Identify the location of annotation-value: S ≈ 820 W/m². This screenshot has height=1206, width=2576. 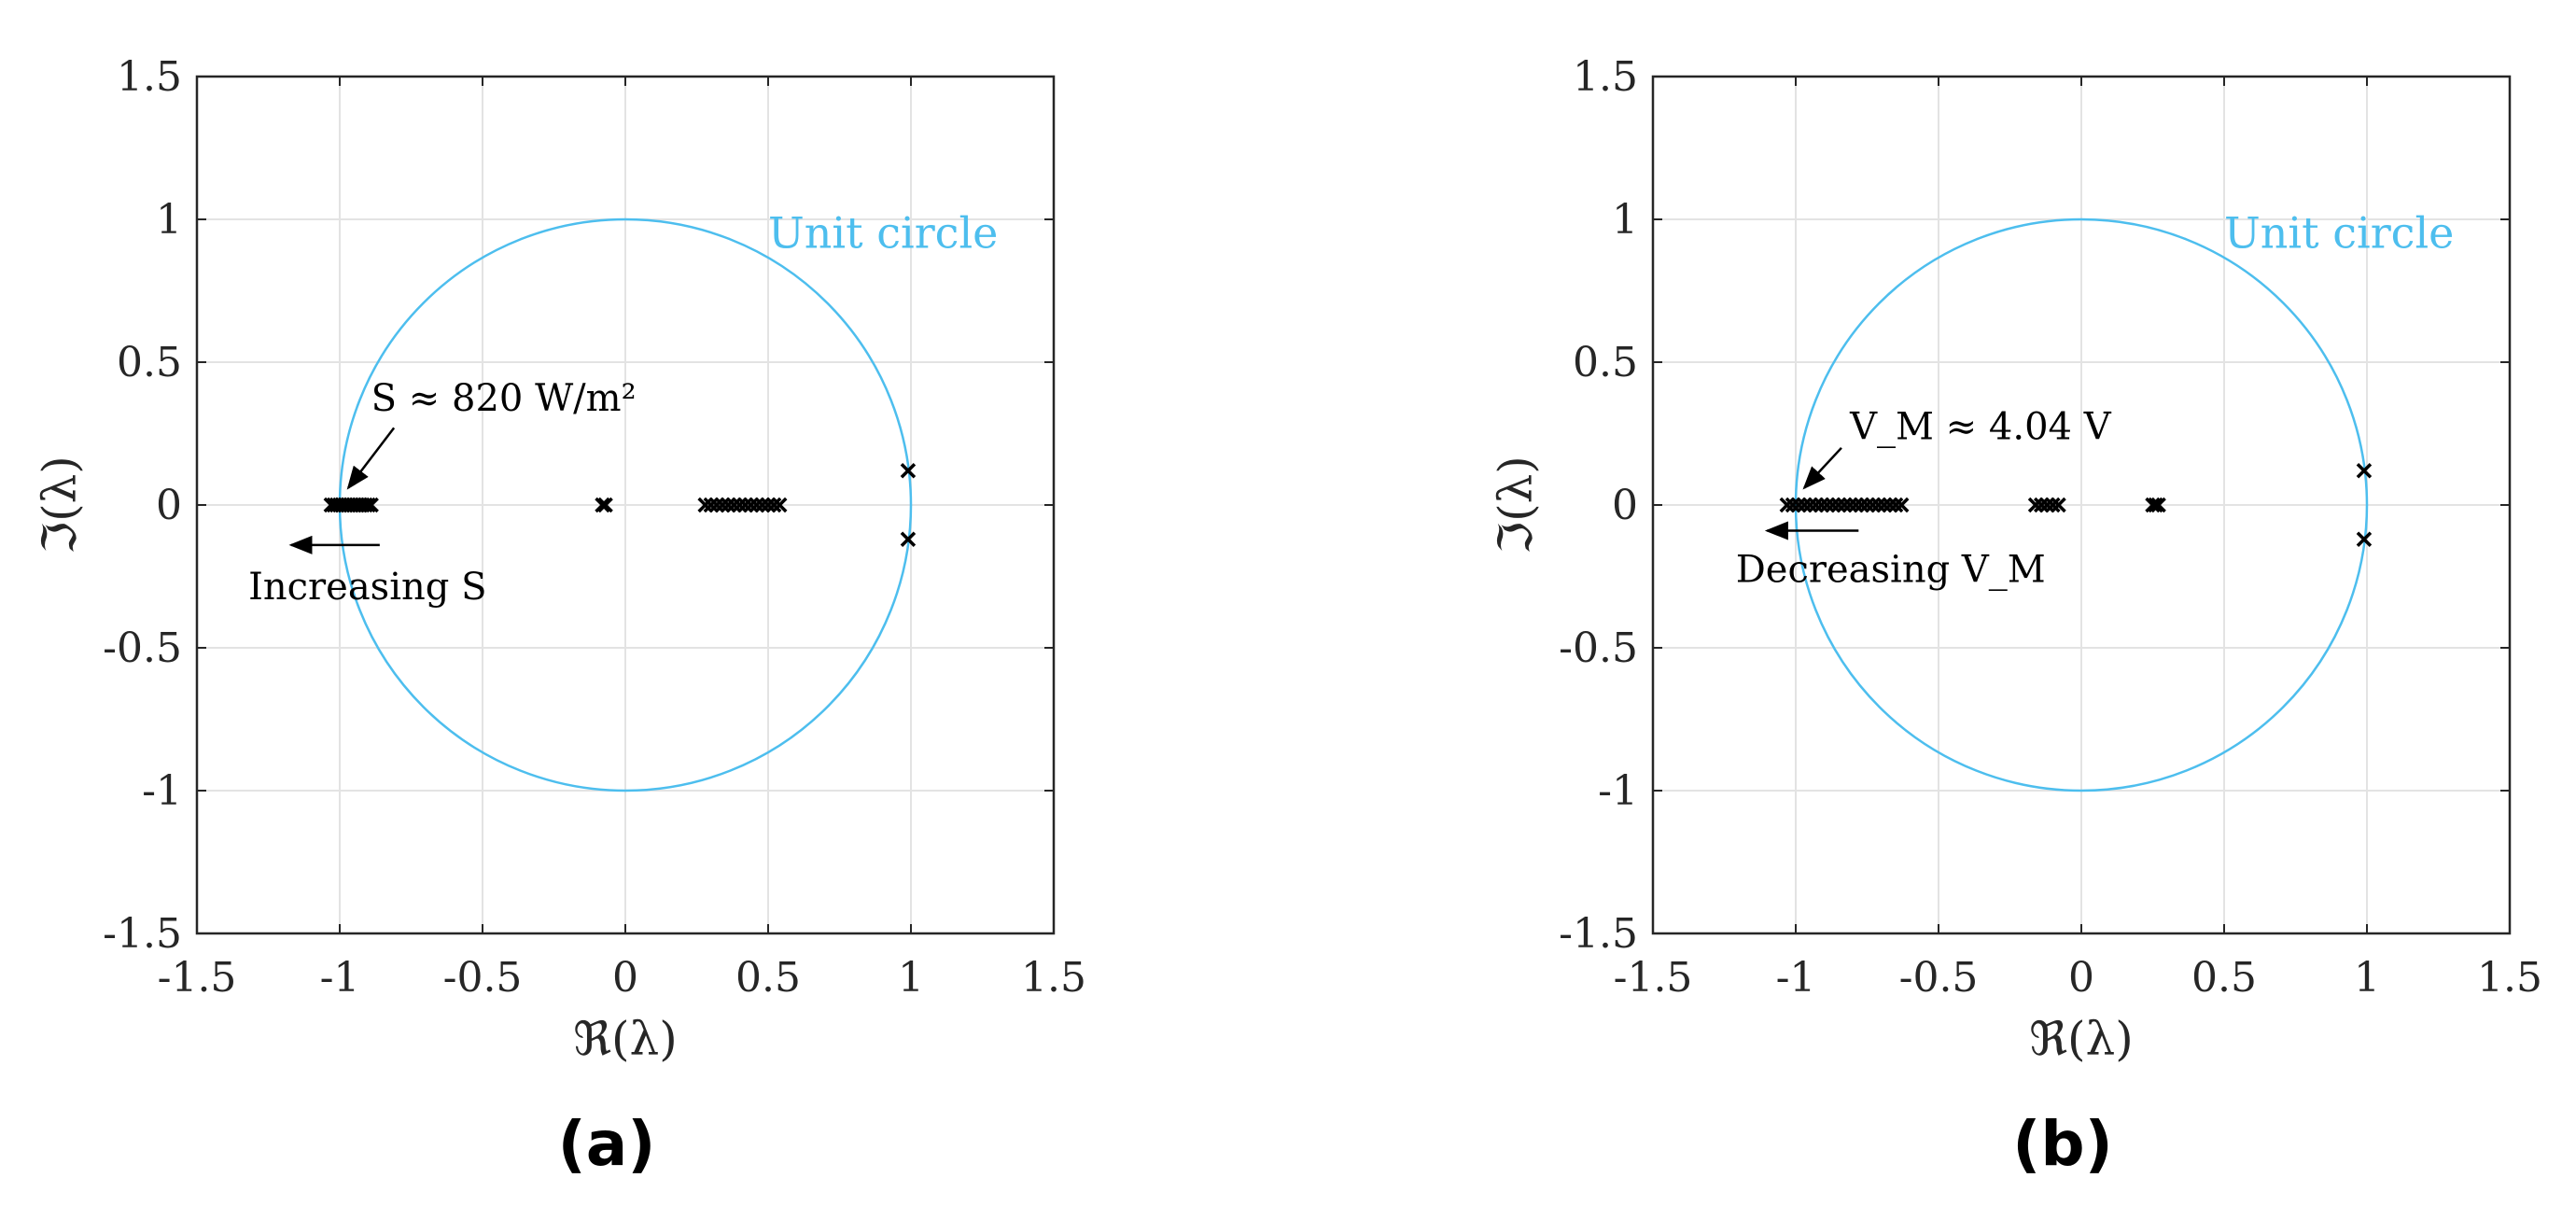
(504, 398).